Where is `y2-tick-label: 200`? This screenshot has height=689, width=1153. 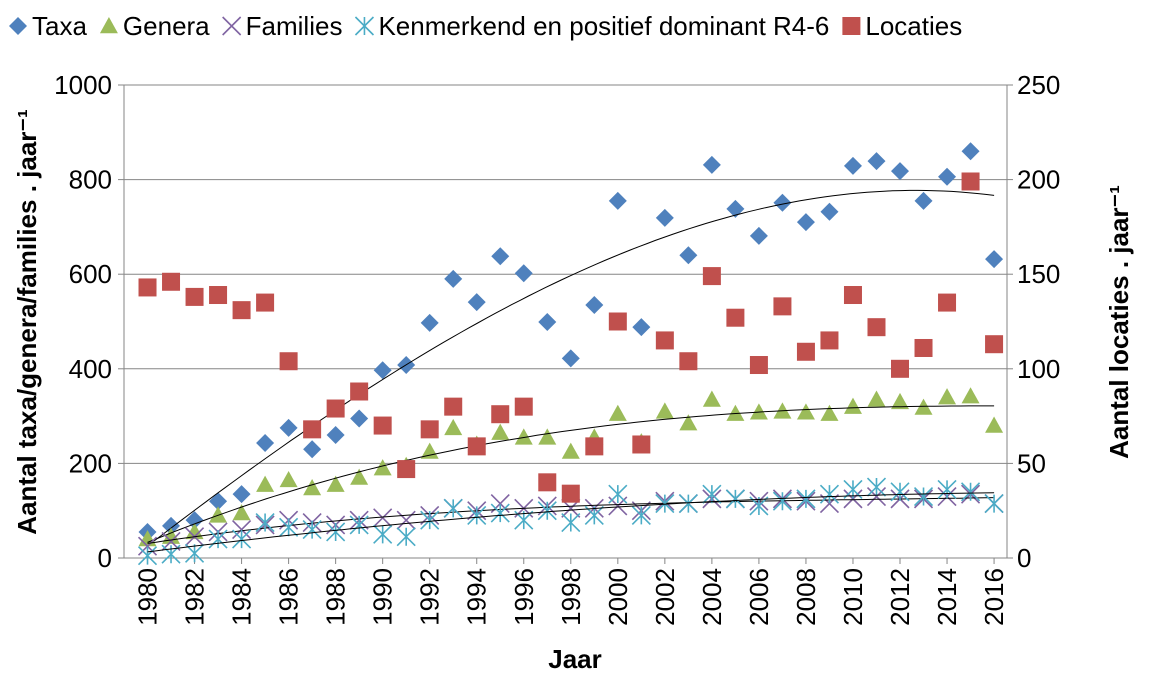 y2-tick-label: 200 is located at coordinates (1038, 180).